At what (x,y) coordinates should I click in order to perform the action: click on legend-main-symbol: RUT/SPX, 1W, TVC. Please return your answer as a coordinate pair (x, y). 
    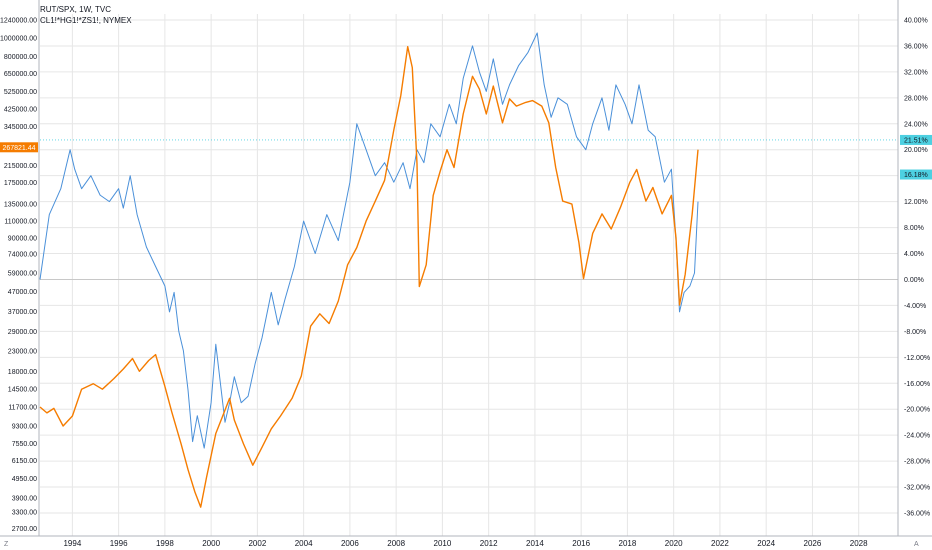
    Looking at the image, I should click on (75, 9).